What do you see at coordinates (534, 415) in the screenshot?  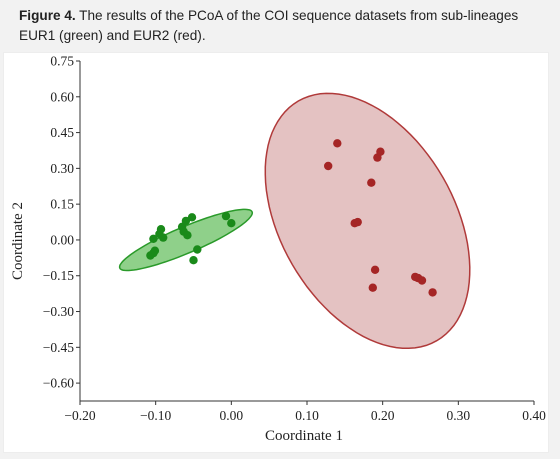 I see `x-tick-label: 0.40` at bounding box center [534, 415].